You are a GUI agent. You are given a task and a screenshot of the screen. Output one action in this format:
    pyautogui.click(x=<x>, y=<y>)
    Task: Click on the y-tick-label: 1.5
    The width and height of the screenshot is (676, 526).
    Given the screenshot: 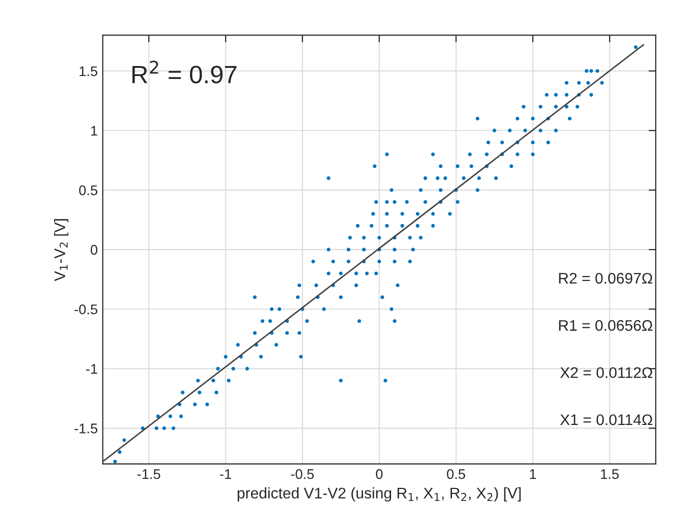 What is the action you would take?
    pyautogui.click(x=89, y=71)
    